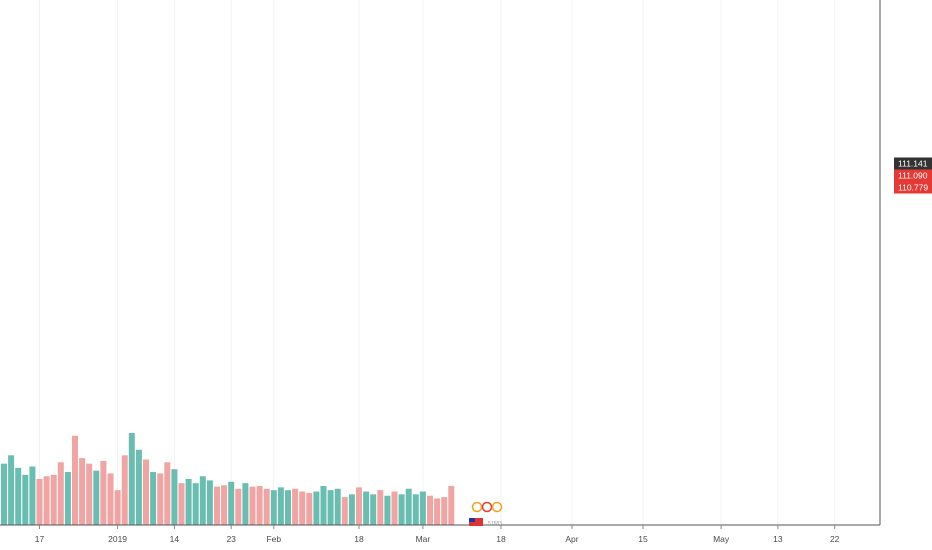 The height and width of the screenshot is (550, 932). Describe the element at coordinates (835, 539) in the screenshot. I see `x-tick-label: 22` at that location.